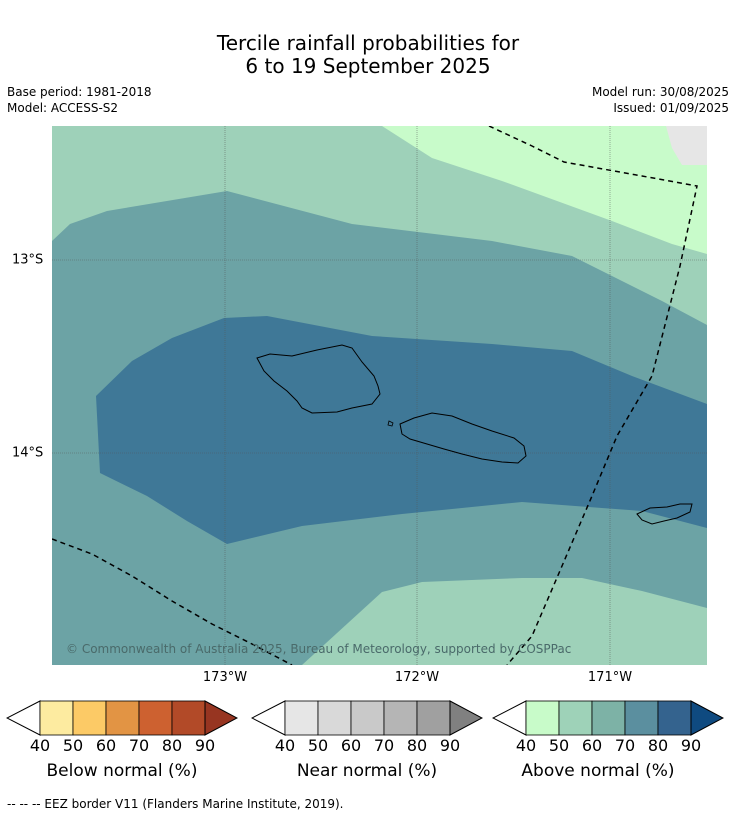  I want to click on lat-label-13s: 13°S, so click(28, 260).